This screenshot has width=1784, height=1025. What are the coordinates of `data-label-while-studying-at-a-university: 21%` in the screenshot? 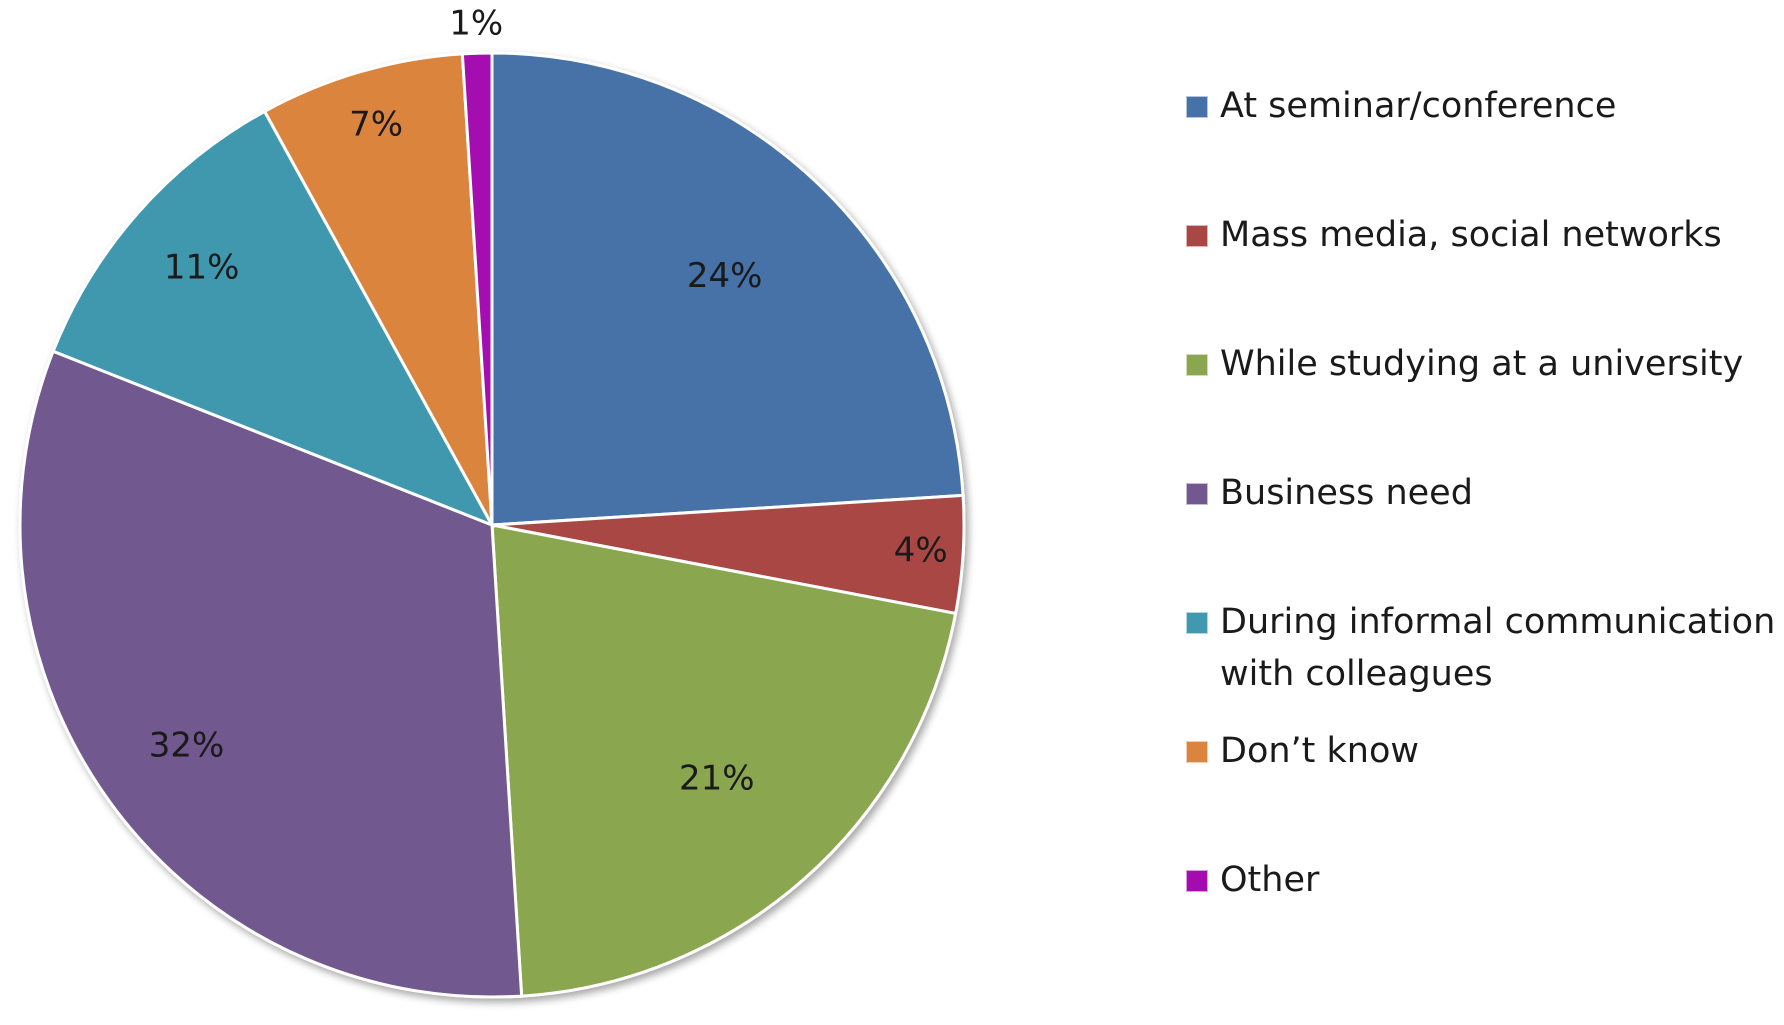 It's located at (717, 778).